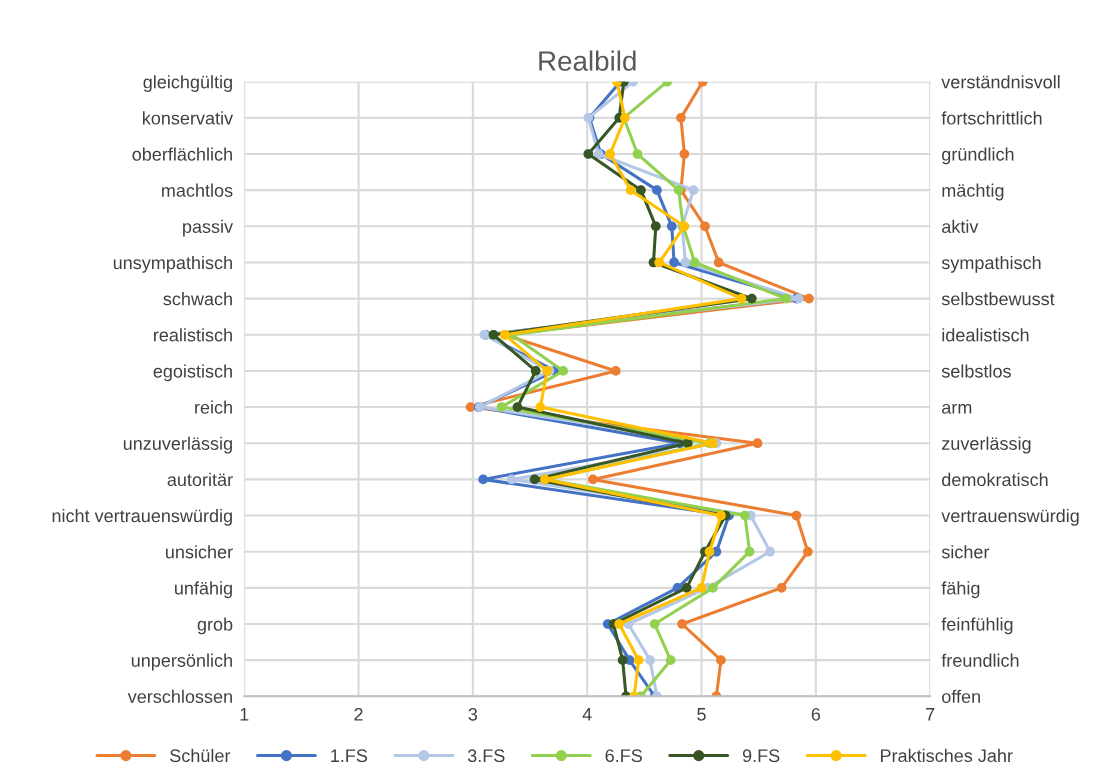 This screenshot has width=1110, height=778. What do you see at coordinates (980, 660) in the screenshot?
I see `y2-tick-label: freundlich` at bounding box center [980, 660].